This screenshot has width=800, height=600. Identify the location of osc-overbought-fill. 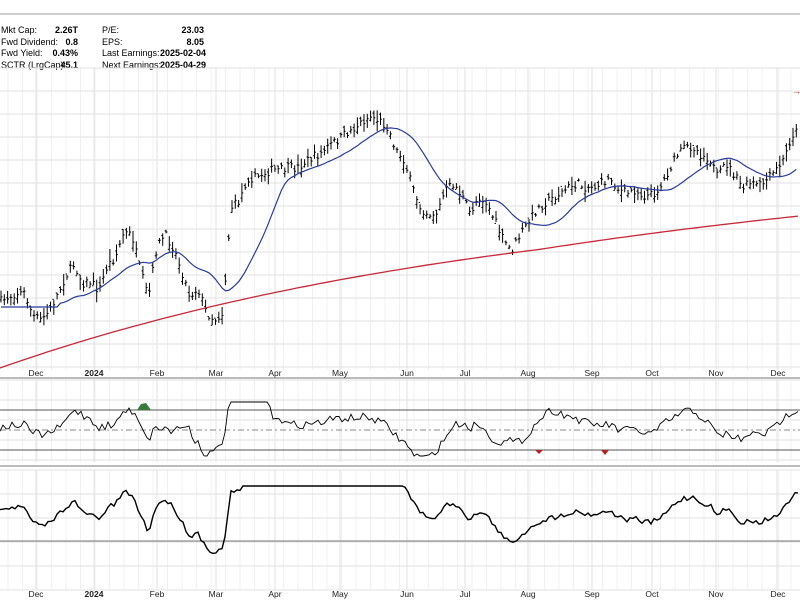
(144, 406).